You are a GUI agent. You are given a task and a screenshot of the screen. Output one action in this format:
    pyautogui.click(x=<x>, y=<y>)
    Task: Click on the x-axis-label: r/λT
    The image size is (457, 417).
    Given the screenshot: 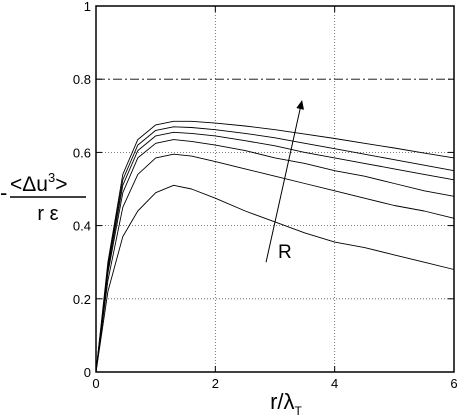 What is the action you would take?
    pyautogui.click(x=286, y=403)
    